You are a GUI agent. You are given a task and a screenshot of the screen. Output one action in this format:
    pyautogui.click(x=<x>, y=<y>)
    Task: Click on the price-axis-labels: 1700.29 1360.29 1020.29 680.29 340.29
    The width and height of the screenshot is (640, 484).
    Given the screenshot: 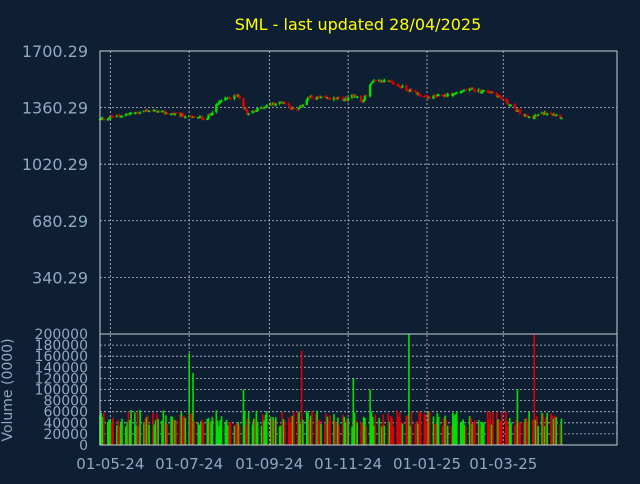 What is the action you would take?
    pyautogui.click(x=55, y=164)
    